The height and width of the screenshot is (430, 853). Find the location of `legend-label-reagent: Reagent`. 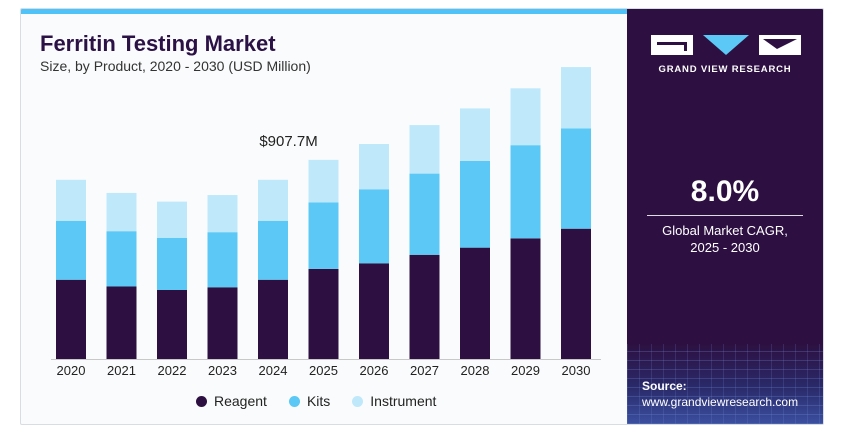

legend-label-reagent: Reagent is located at coordinates (240, 401).